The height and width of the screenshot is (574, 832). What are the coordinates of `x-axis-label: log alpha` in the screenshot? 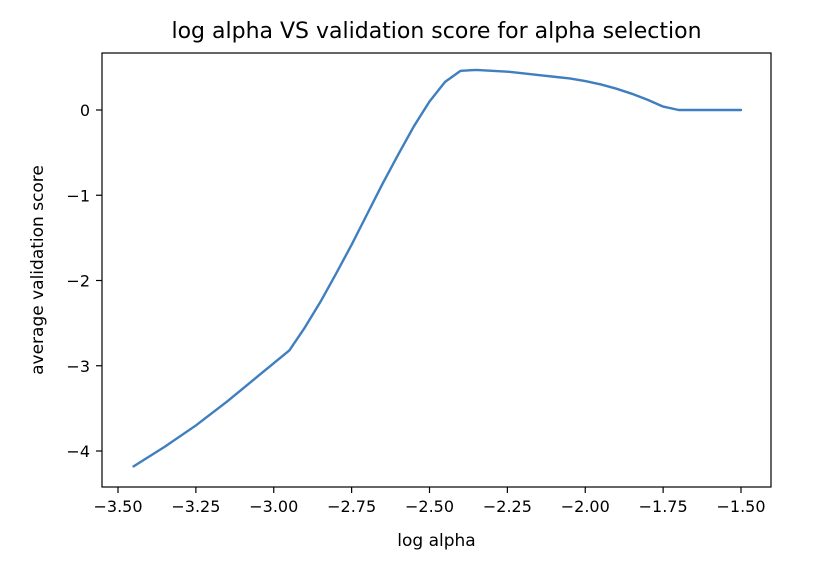 It's located at (436, 541).